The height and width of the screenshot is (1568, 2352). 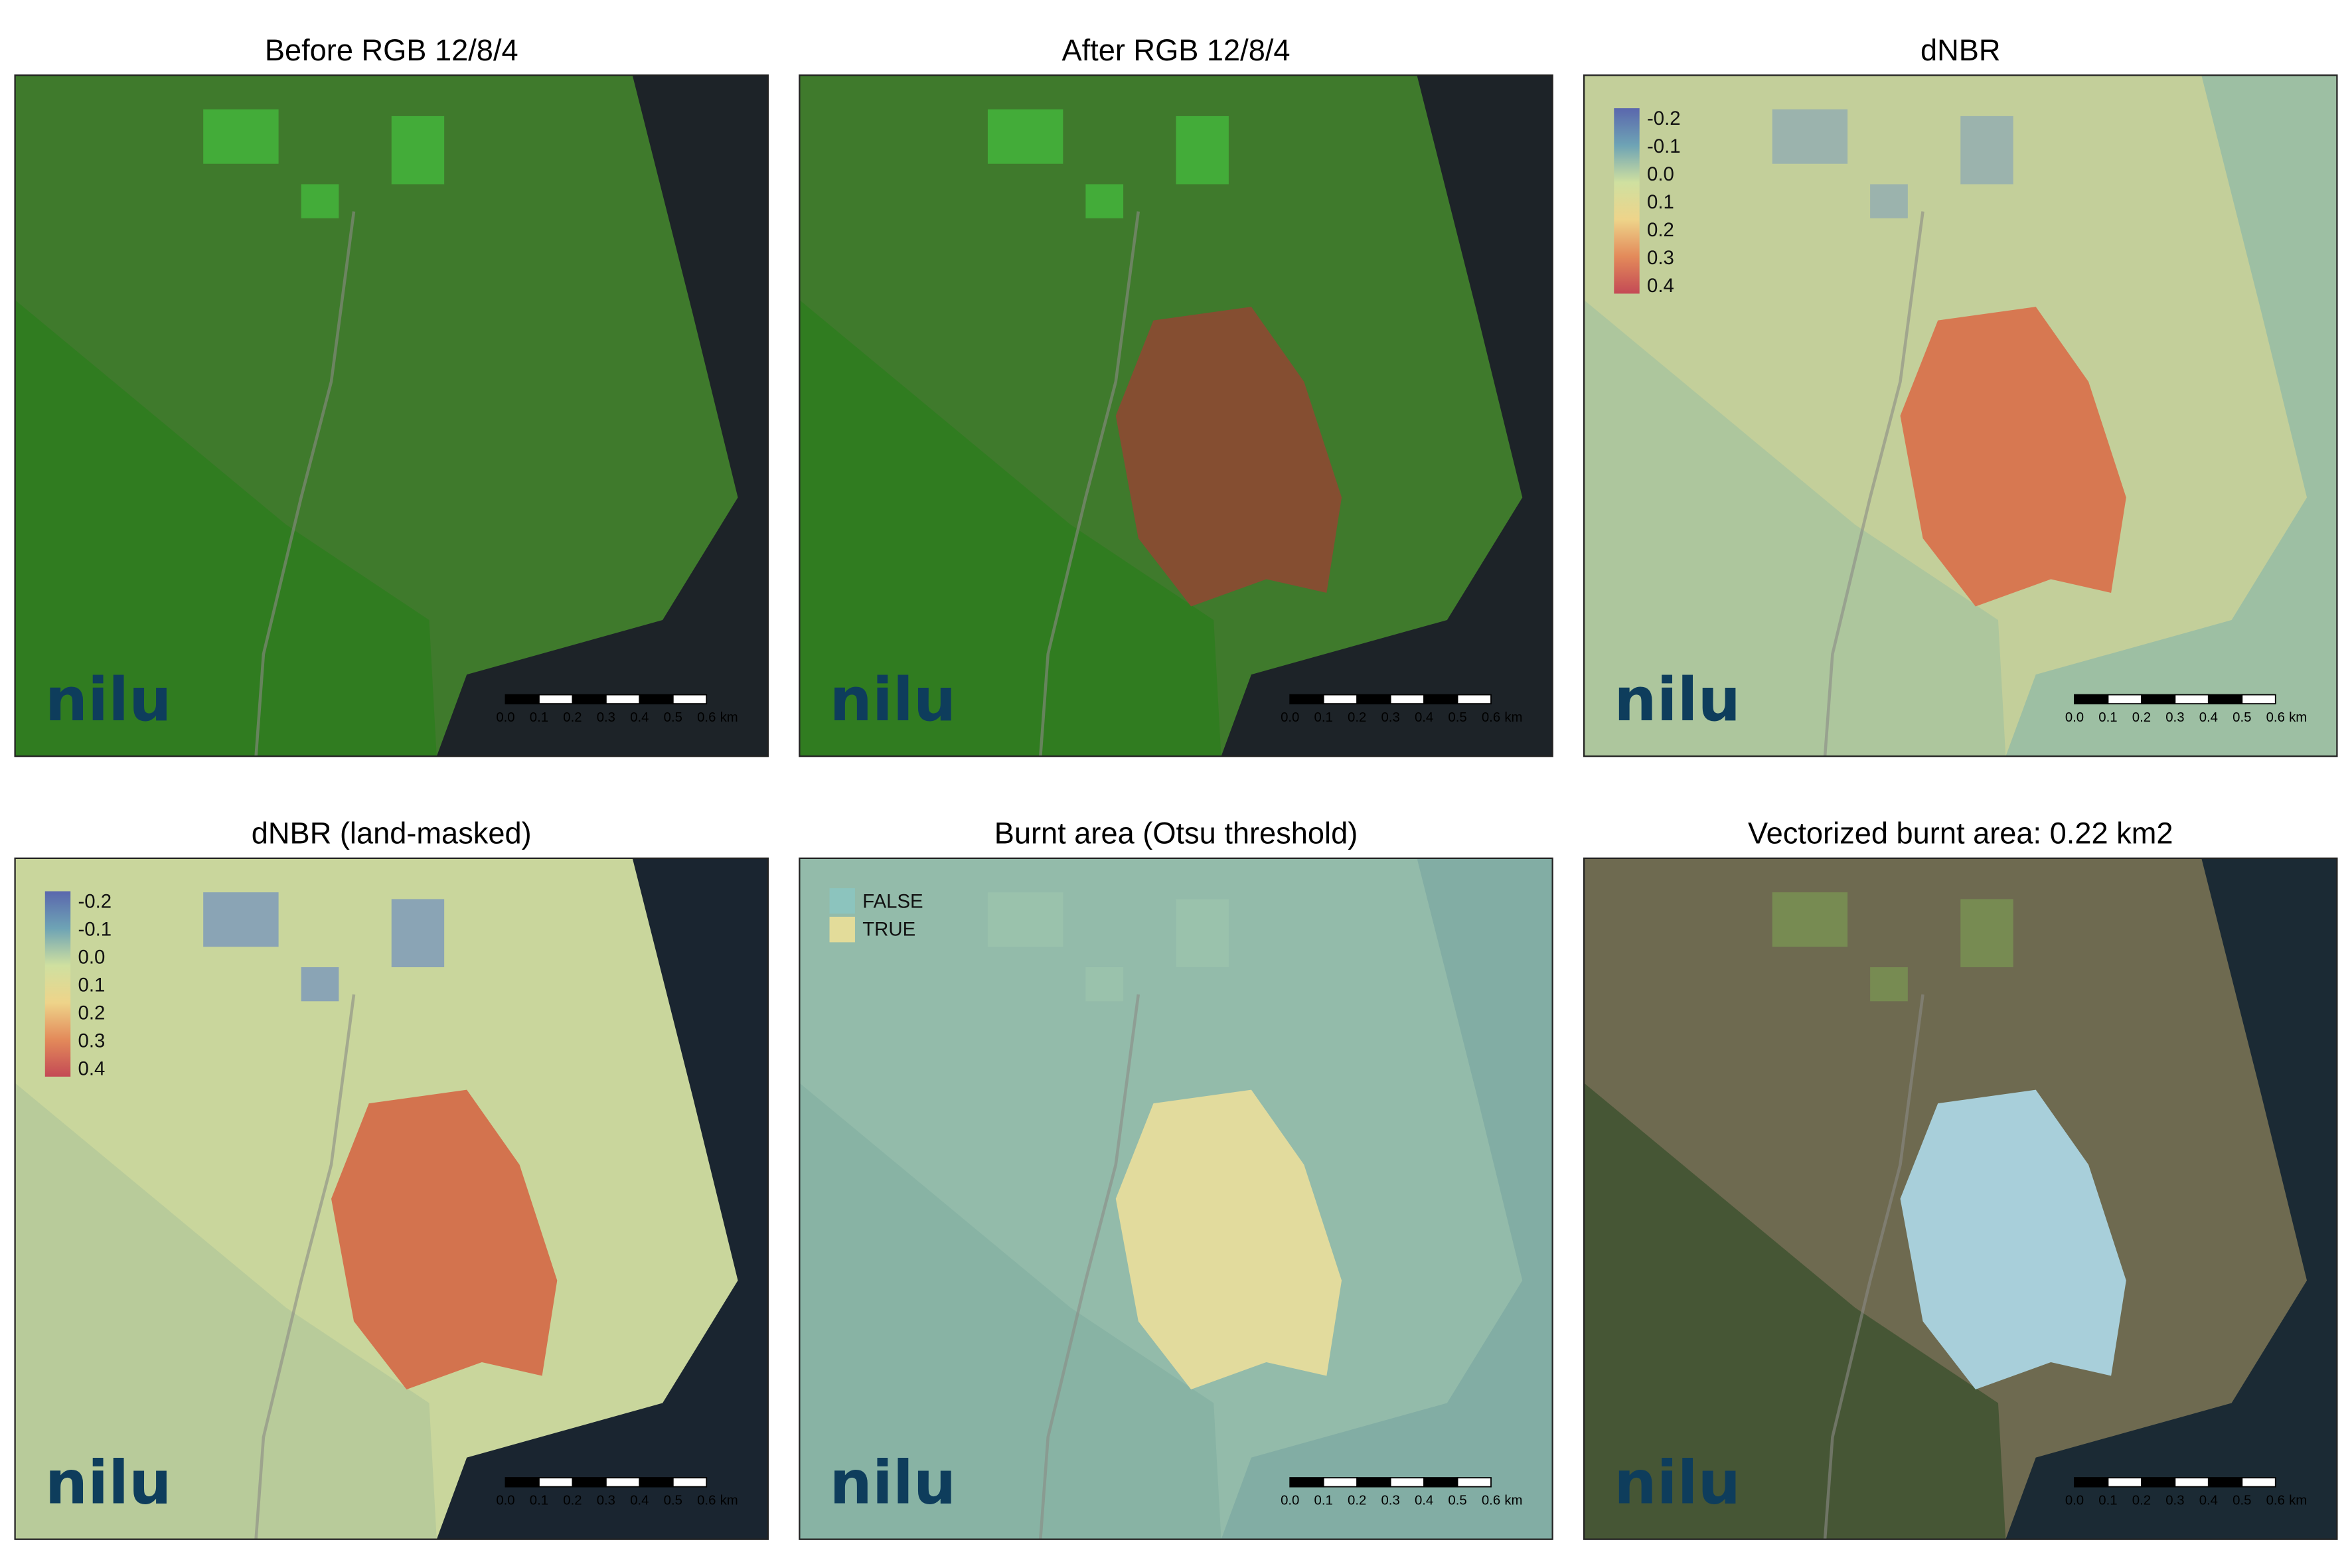 What do you see at coordinates (392, 50) in the screenshot?
I see `panel-title: Before RGB 12/8/4` at bounding box center [392, 50].